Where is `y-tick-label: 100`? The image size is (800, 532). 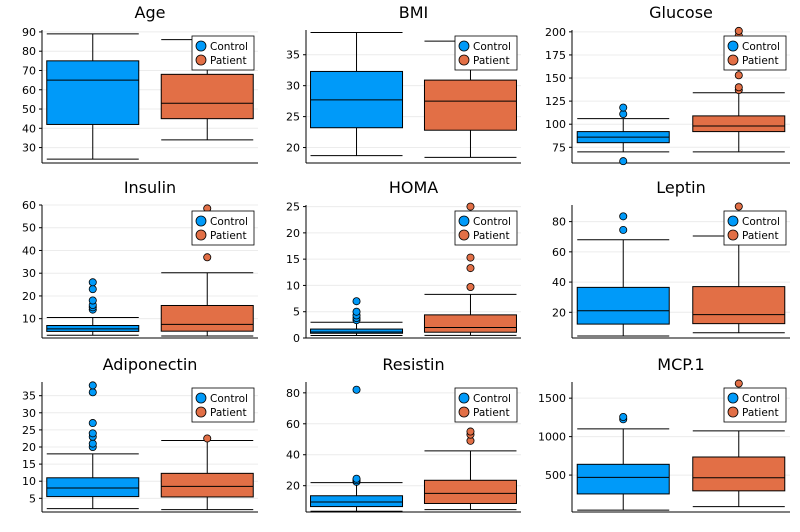 y-tick-label: 100 is located at coordinates (555, 124).